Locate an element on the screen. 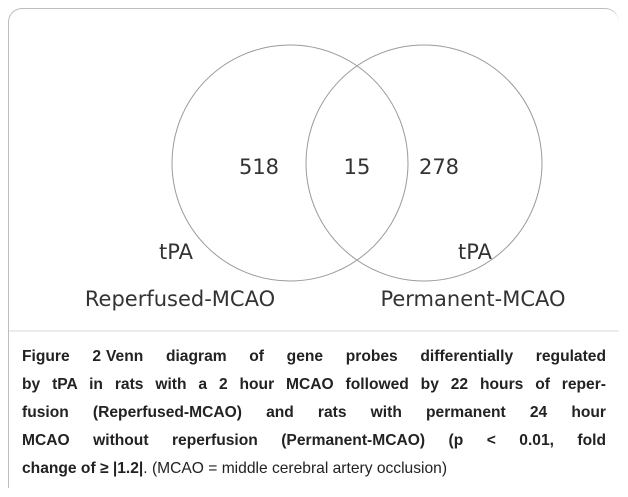 This screenshot has height=497, width=628. right-set-name: tPA is located at coordinates (475, 252).